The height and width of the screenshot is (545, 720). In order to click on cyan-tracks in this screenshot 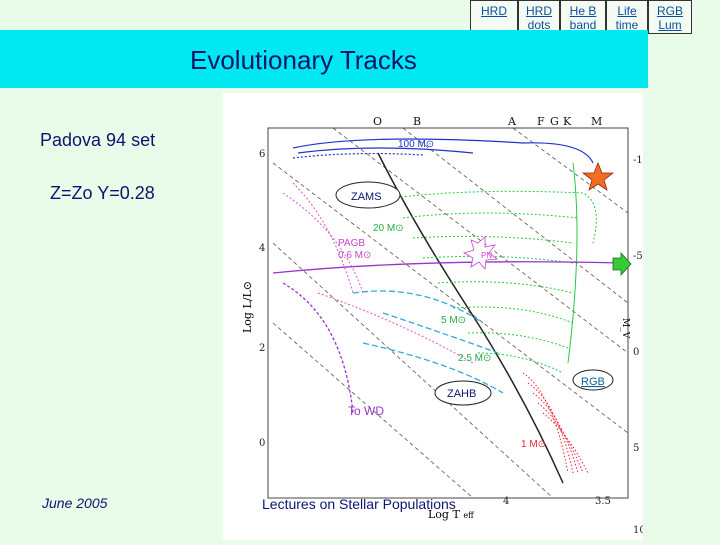, I will do `click(428, 342)`.